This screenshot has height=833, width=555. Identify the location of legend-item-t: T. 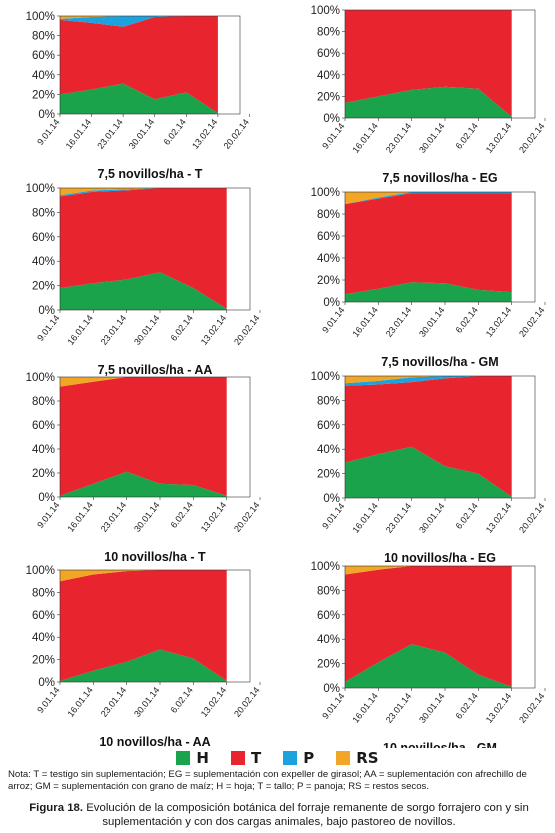
(246, 758).